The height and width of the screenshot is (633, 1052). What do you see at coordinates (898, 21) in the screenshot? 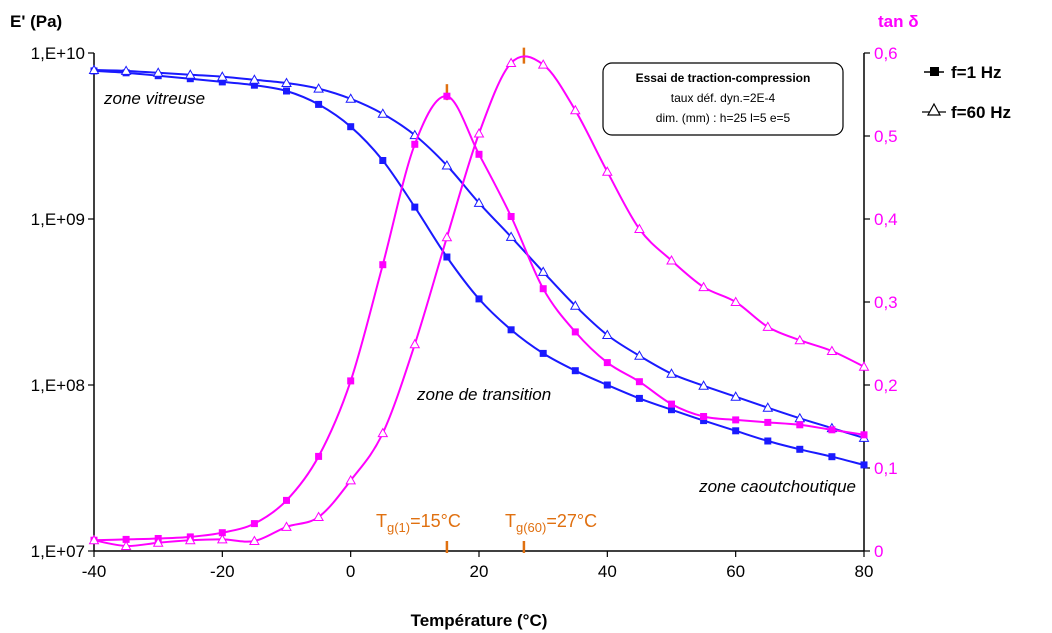
I see `y-right-axis-title: tan δ` at bounding box center [898, 21].